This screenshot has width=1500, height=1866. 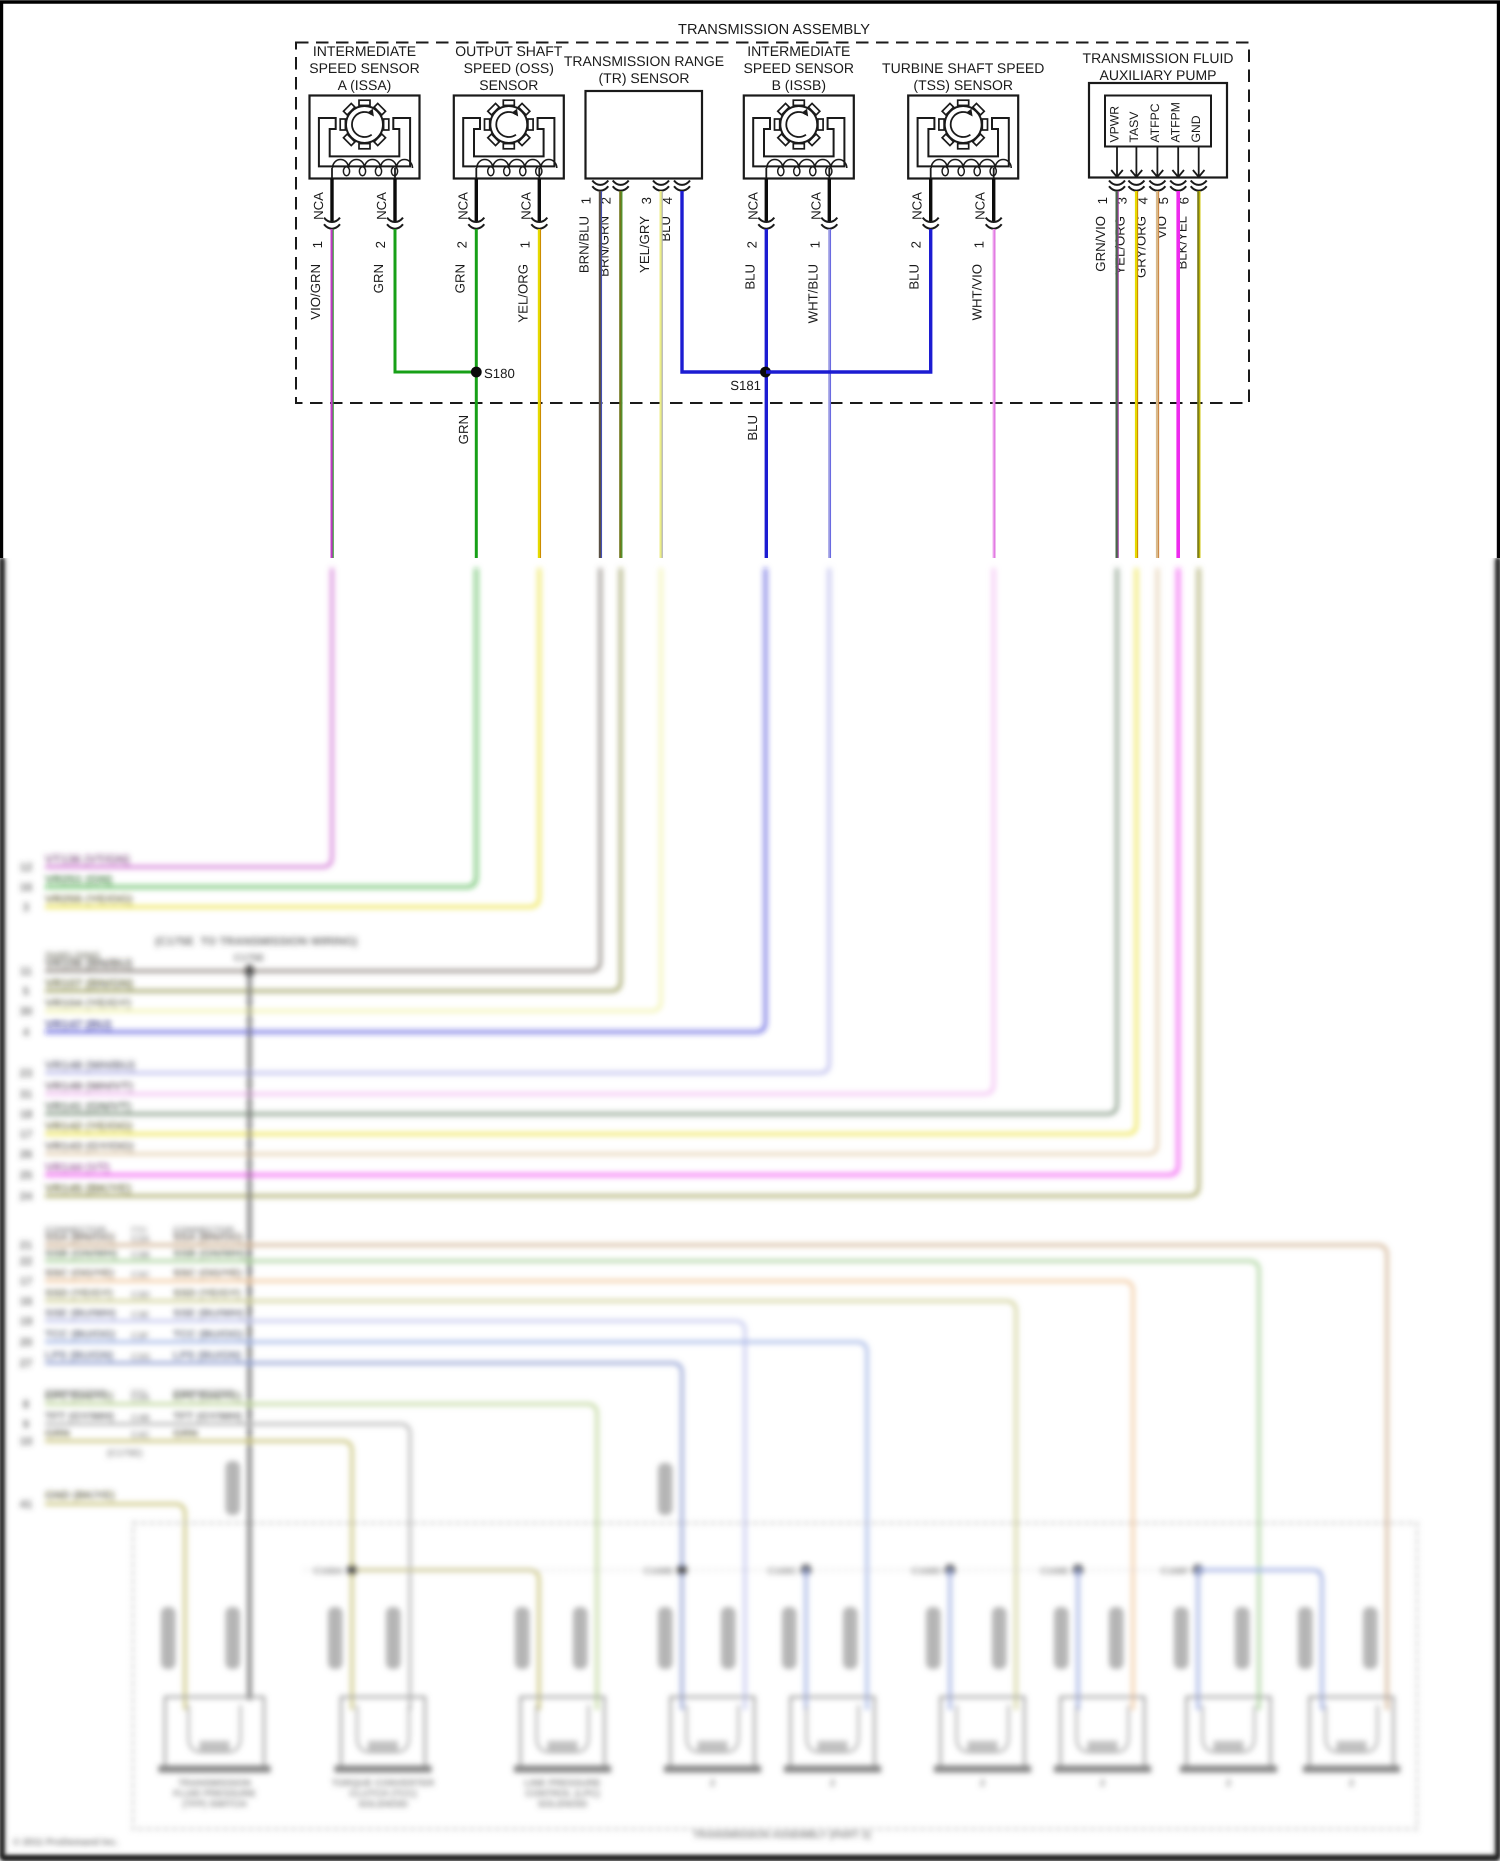 I want to click on svg-text: 22, so click(x=26, y=1262).